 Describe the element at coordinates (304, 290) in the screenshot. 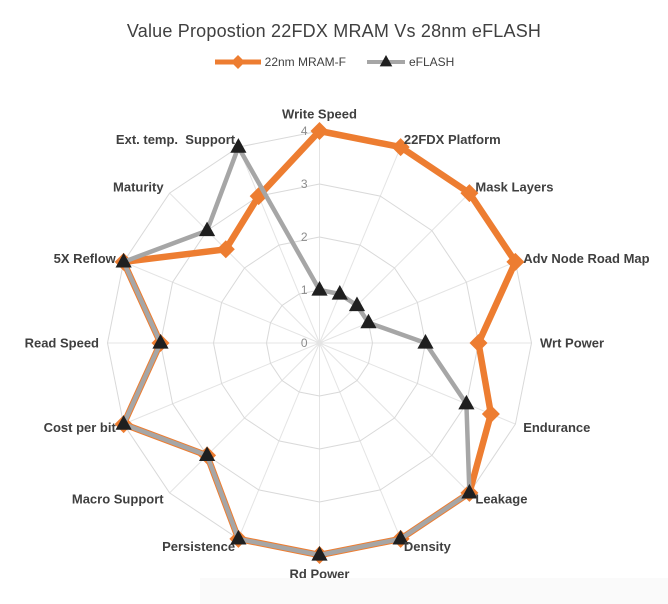

I see `radial-tick-label: 1` at that location.